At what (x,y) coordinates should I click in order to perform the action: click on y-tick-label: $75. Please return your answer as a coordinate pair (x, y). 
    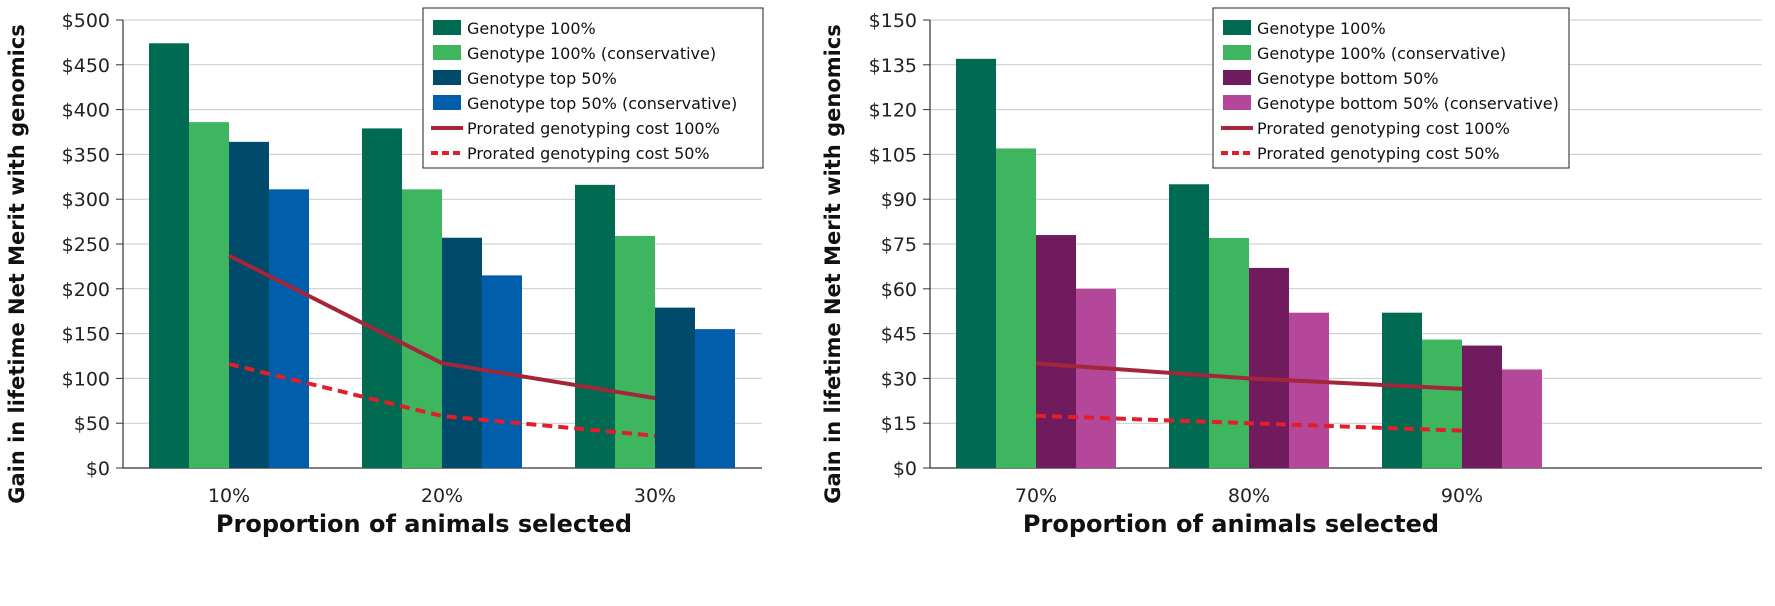
    Looking at the image, I should click on (899, 245).